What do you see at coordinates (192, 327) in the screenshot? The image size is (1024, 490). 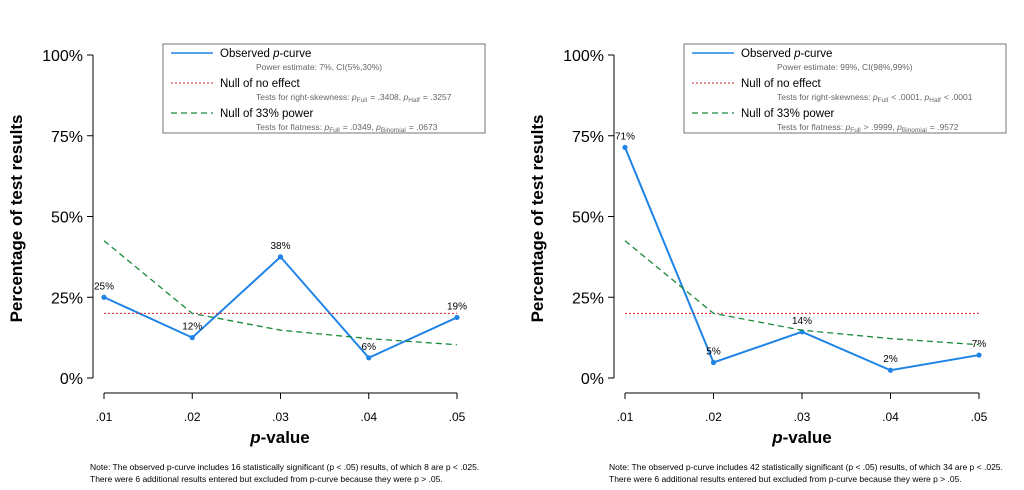 I see `observed-data-label: 12%` at bounding box center [192, 327].